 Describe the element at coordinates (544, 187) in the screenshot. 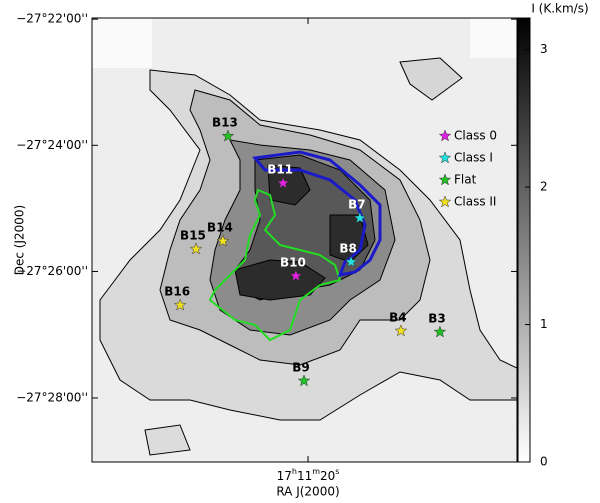

I see `colorbar-tick-label: 2` at that location.